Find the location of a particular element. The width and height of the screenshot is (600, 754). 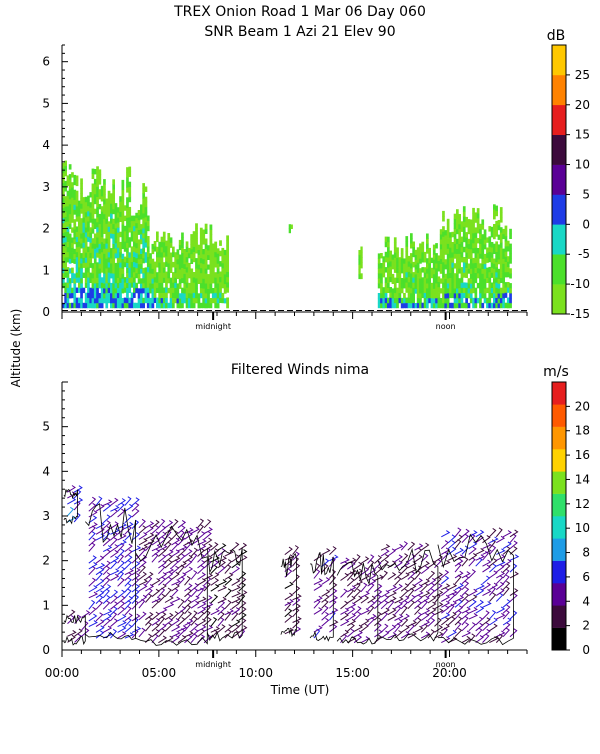

x-tick-label: 10:00 is located at coordinates (255, 673).